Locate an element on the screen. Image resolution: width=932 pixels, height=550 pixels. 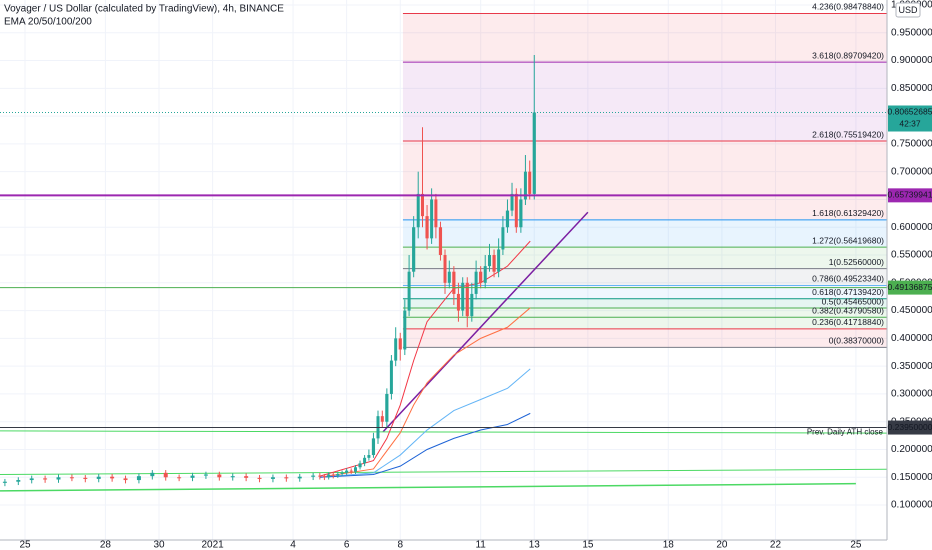
fib-label: 1(0.52560000) is located at coordinates (856, 262).